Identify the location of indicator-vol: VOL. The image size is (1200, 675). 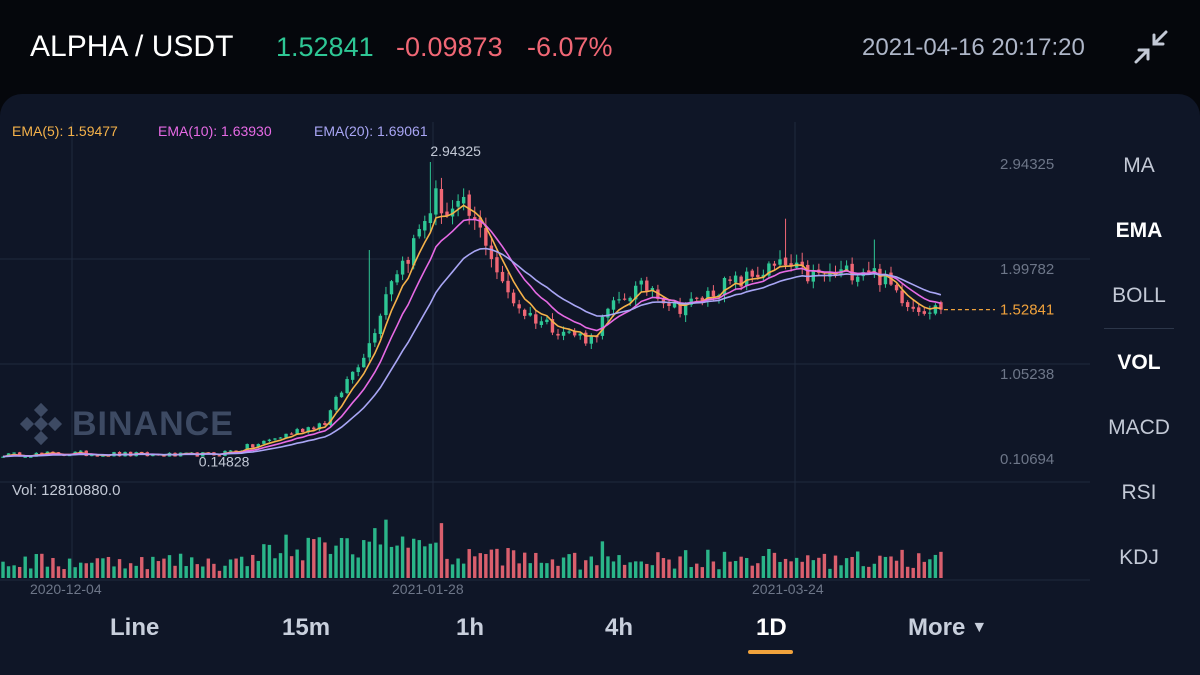
(1139, 362).